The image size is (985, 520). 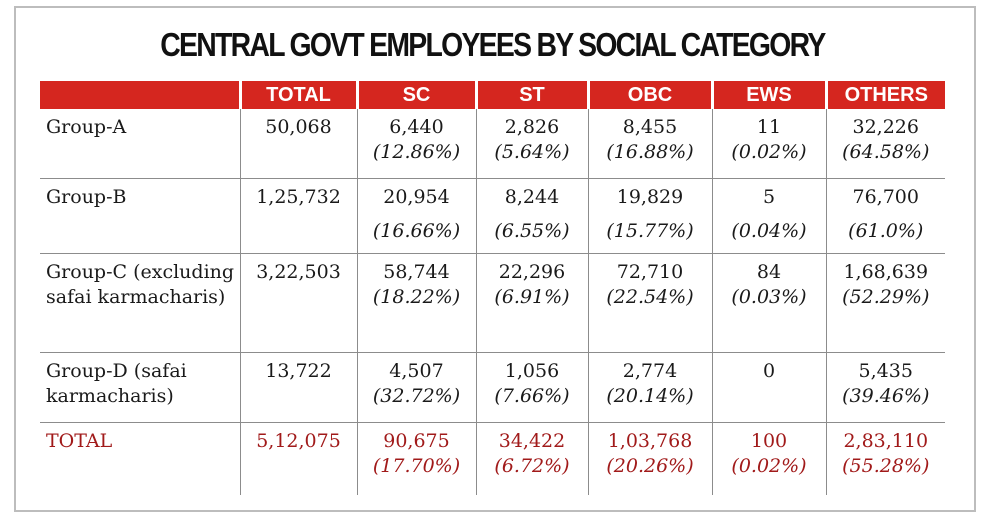 I want to click on cell-obc: 8,455 (16.88%), so click(x=649, y=144).